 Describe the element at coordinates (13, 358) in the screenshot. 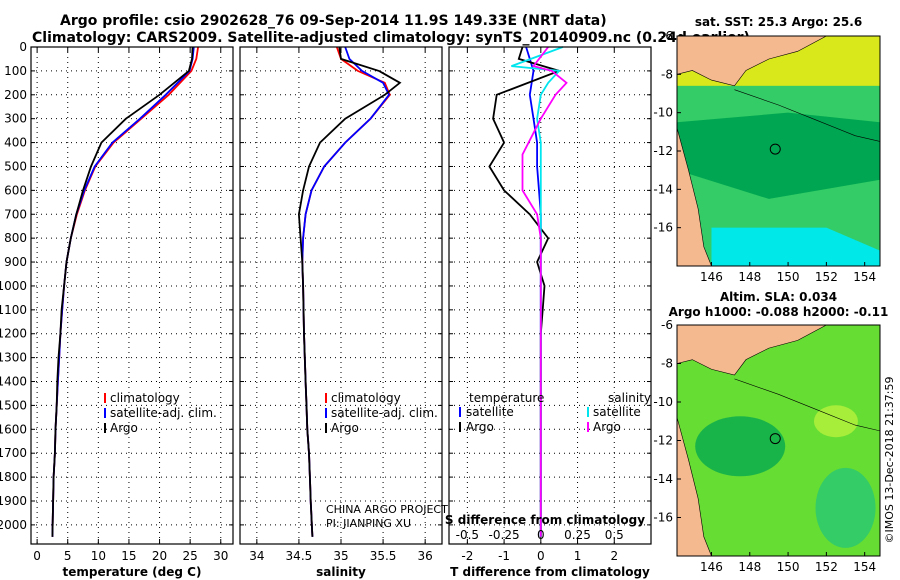

I see `y-tick-label: 1300` at that location.